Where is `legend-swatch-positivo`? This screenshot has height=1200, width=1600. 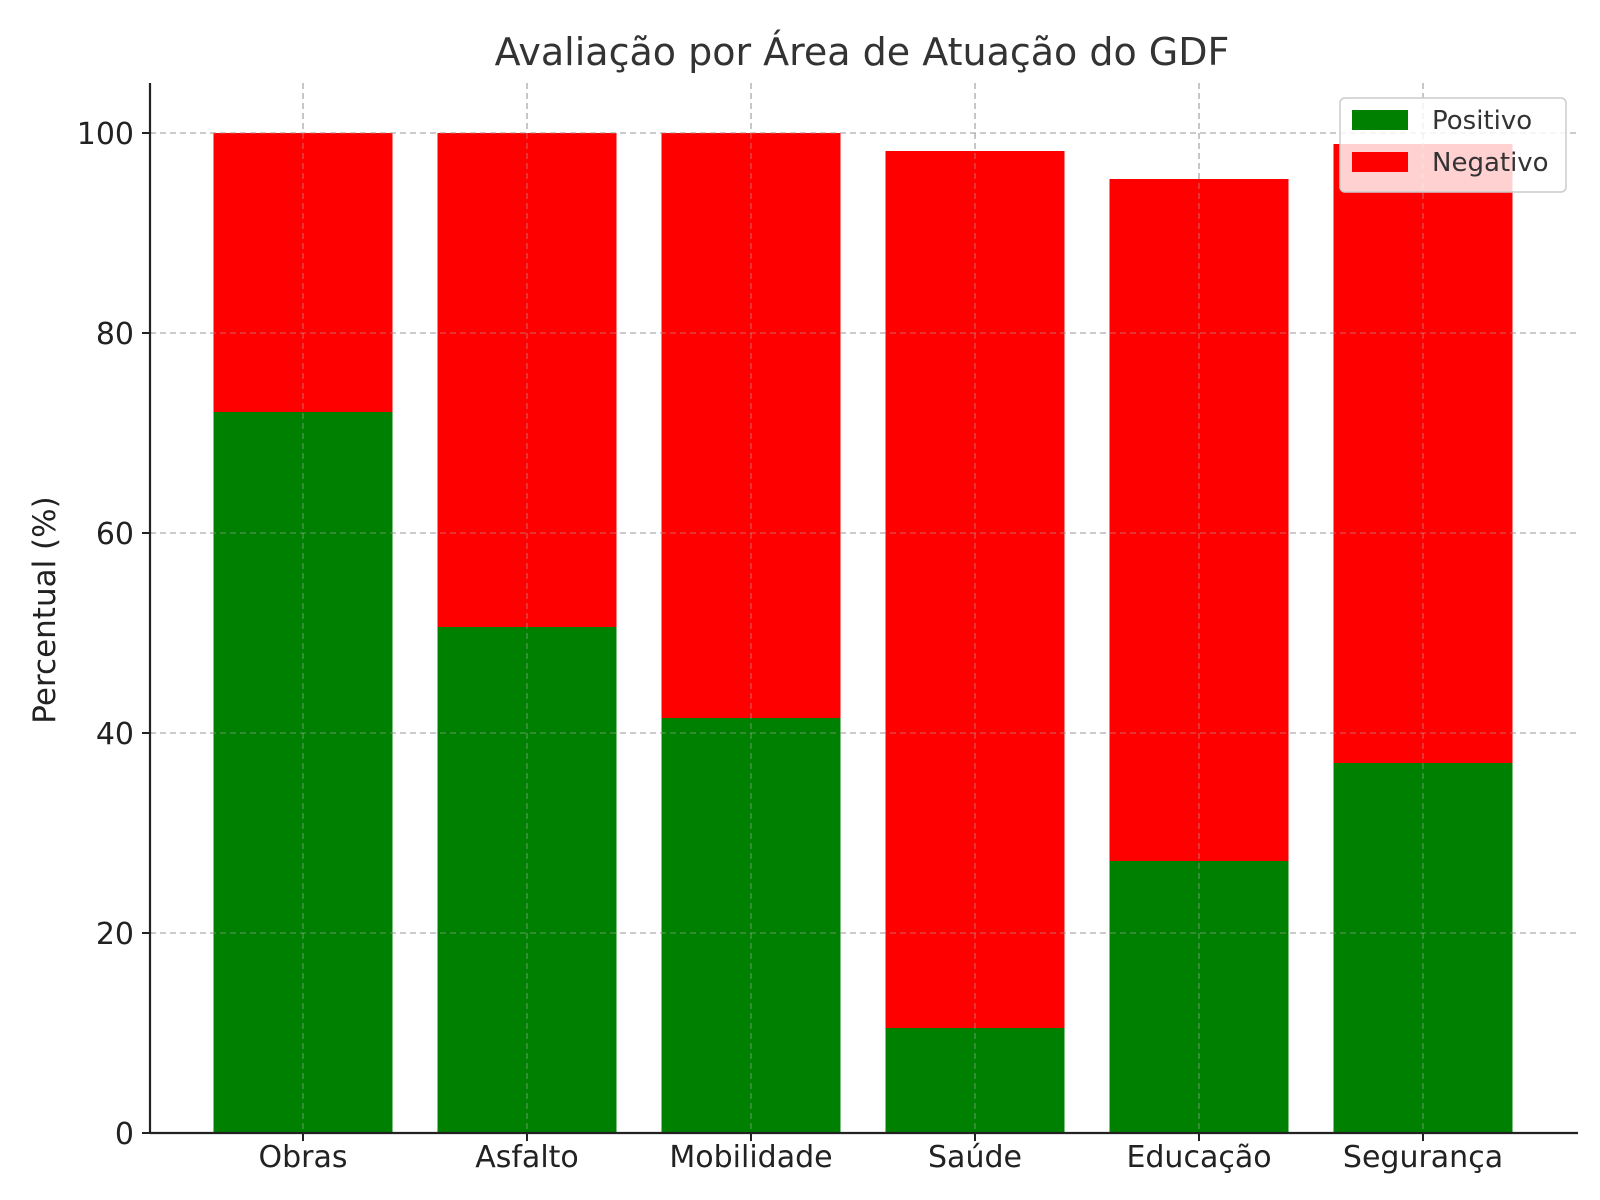
legend-swatch-positivo is located at coordinates (1380, 120).